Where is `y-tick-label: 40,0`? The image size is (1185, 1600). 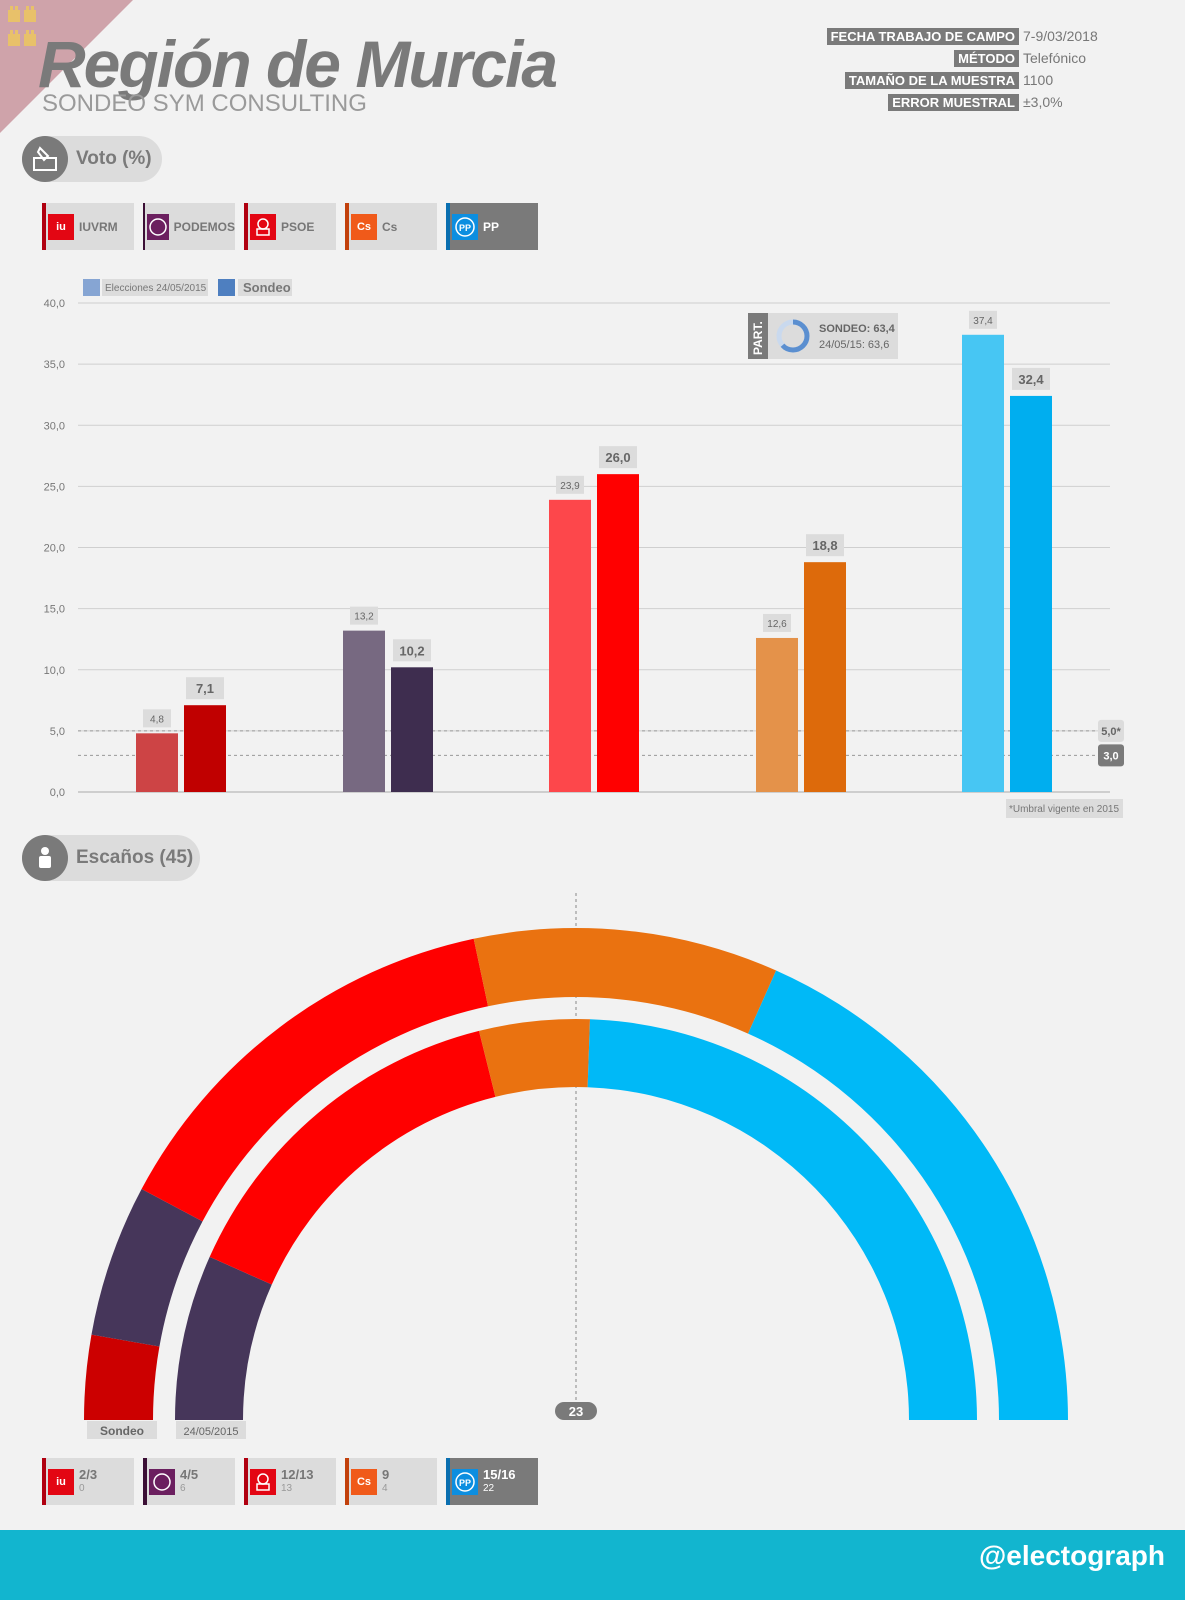 y-tick-label: 40,0 is located at coordinates (54, 304).